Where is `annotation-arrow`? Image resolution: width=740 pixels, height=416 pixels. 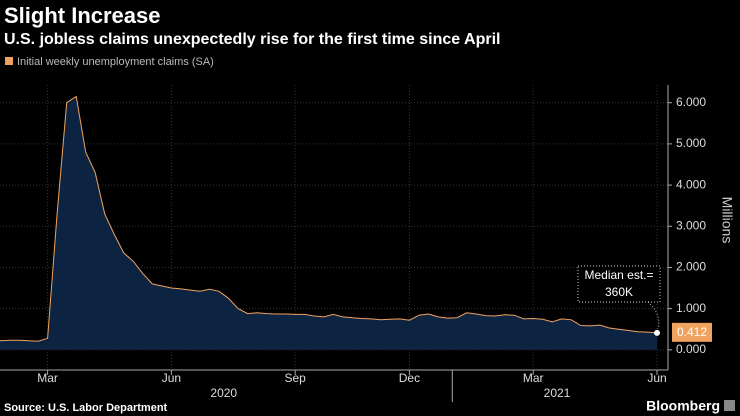 annotation-arrow is located at coordinates (653, 315).